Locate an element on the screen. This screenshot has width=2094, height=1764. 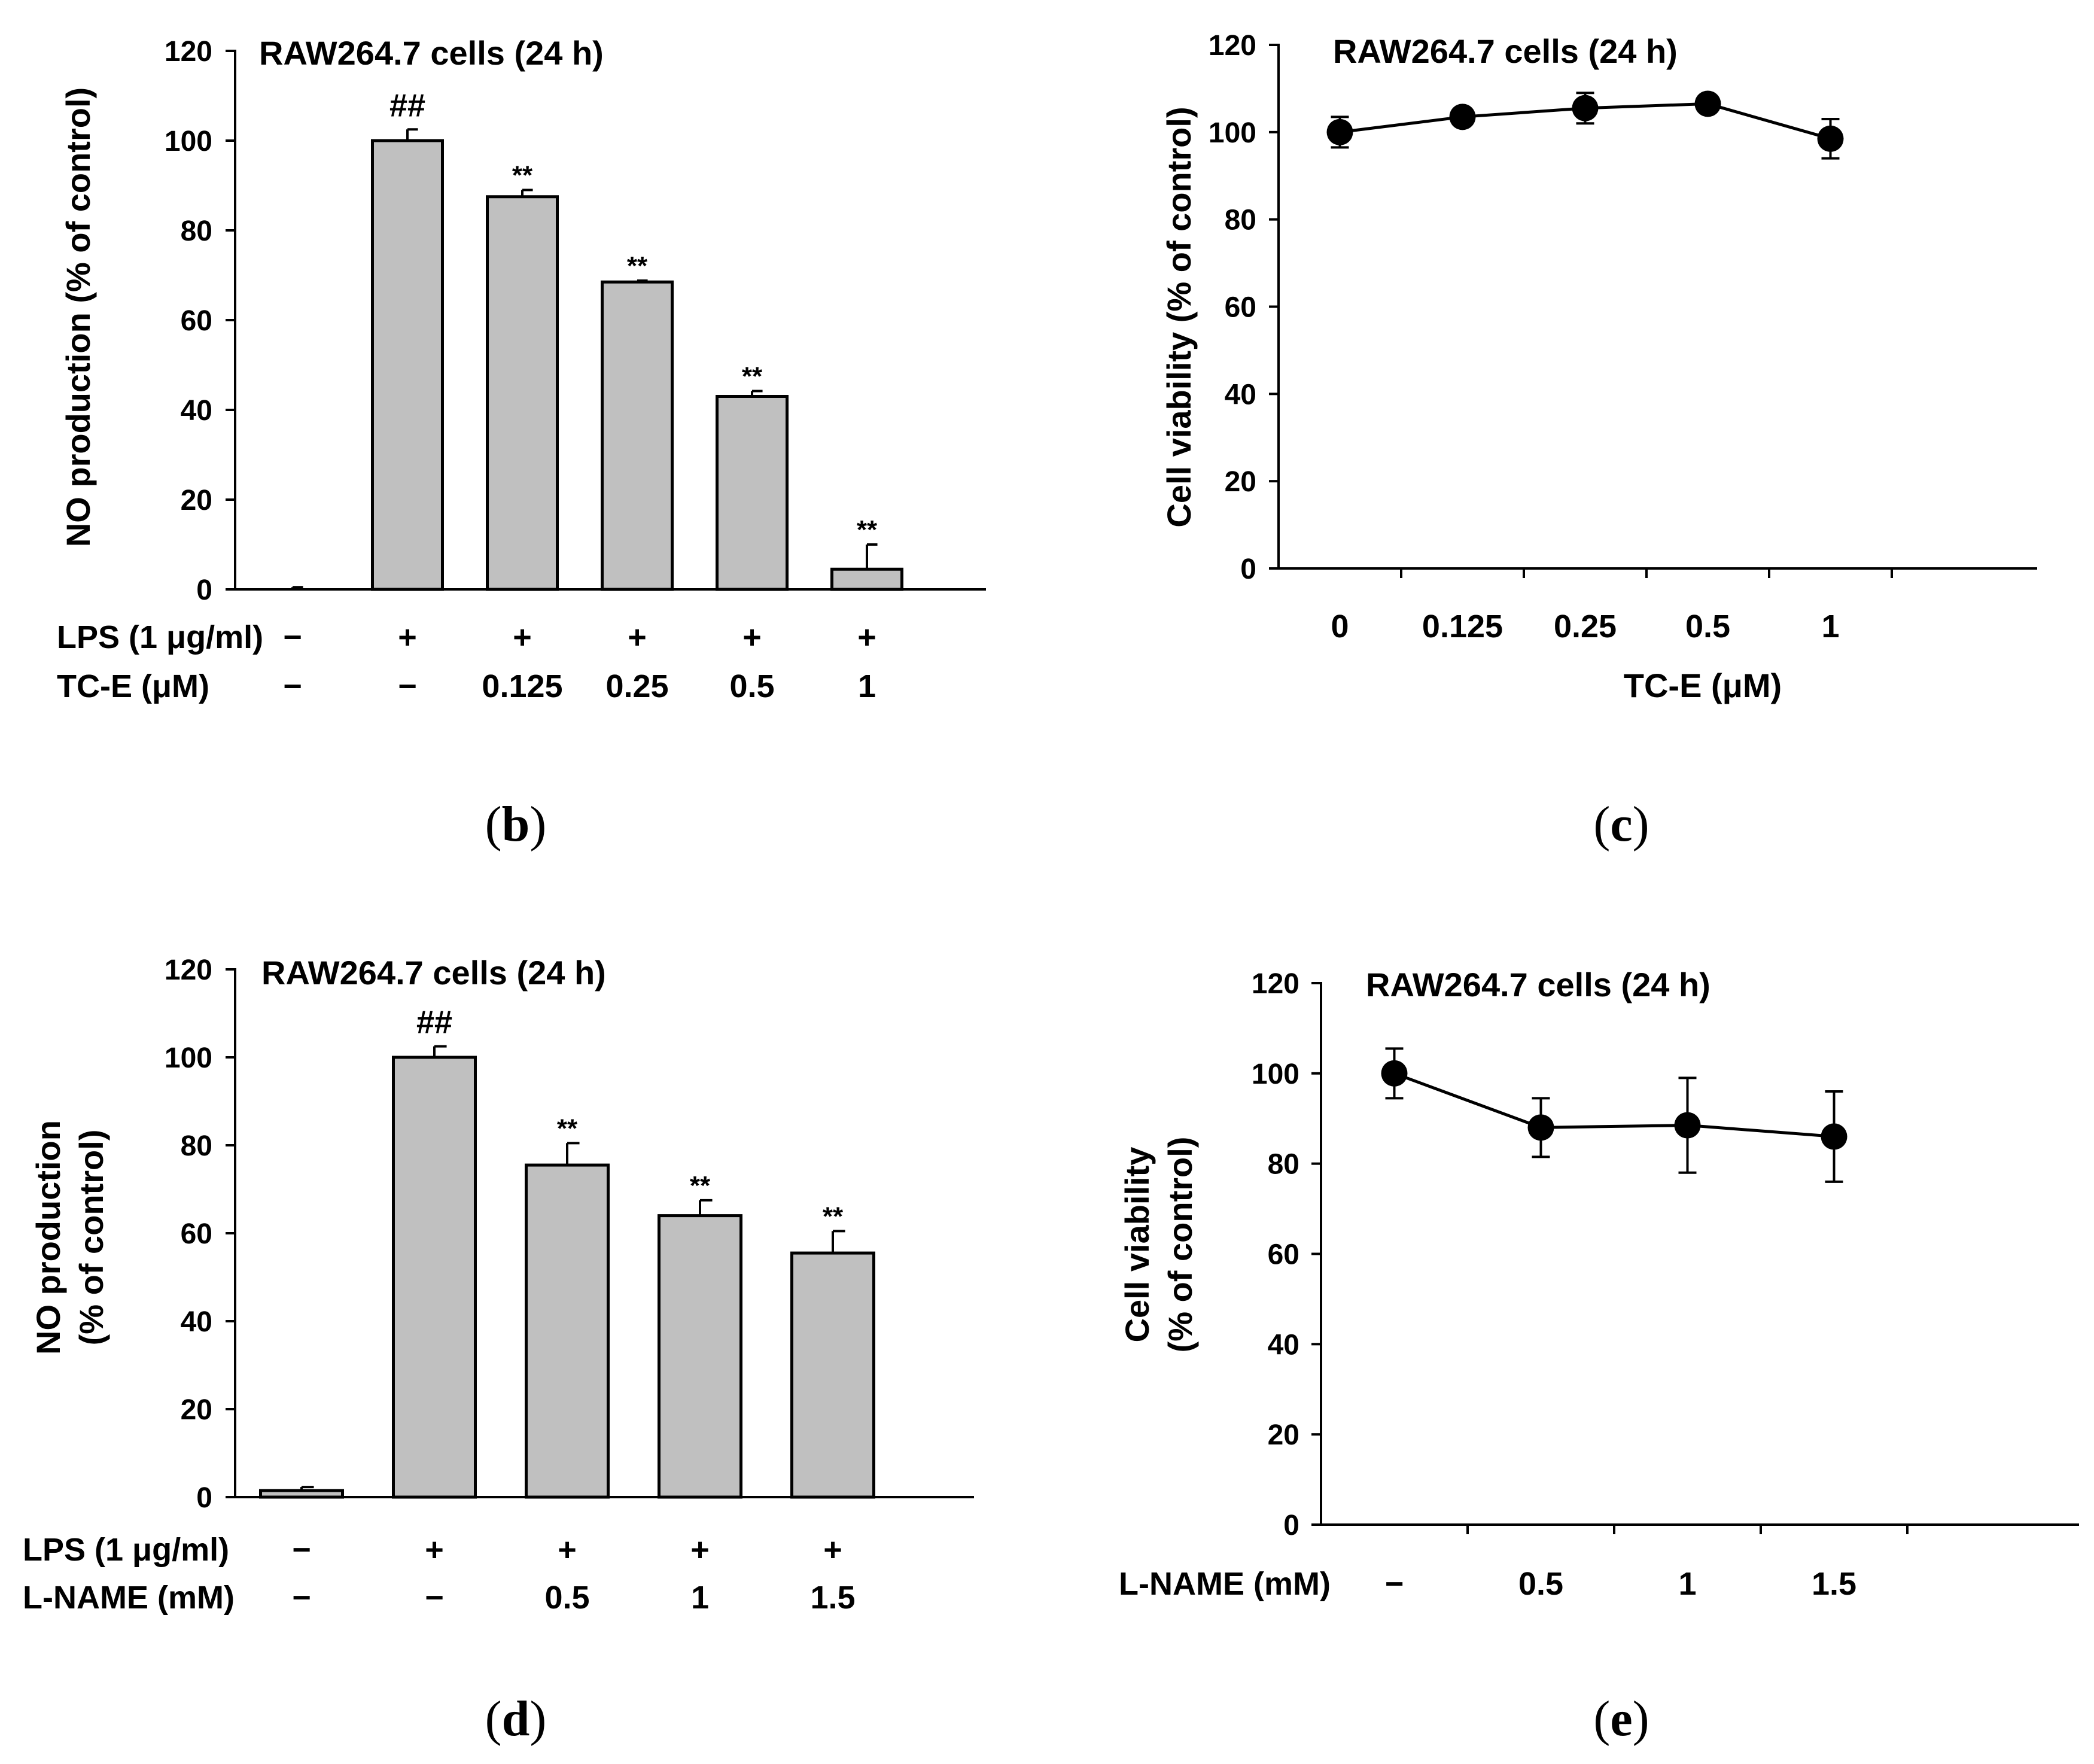
x-tick-label: 1.5 is located at coordinates (1834, 1584).